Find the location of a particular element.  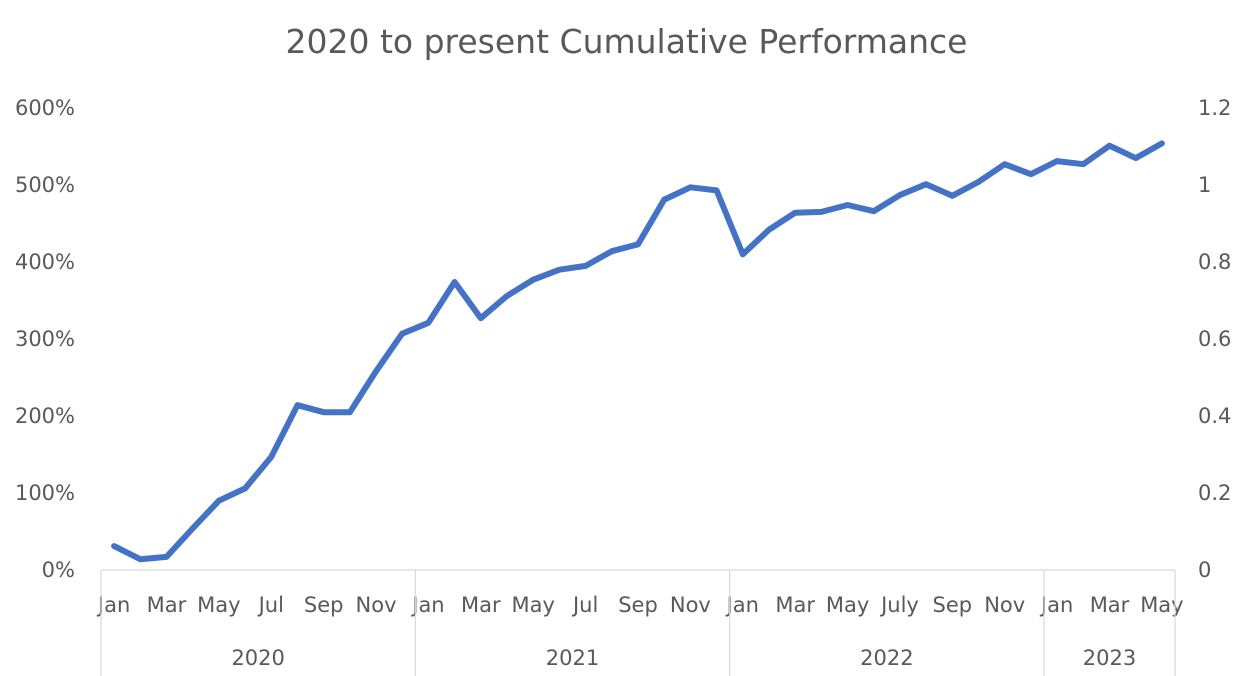

y-right-tick-label: 0.2 is located at coordinates (1214, 493).